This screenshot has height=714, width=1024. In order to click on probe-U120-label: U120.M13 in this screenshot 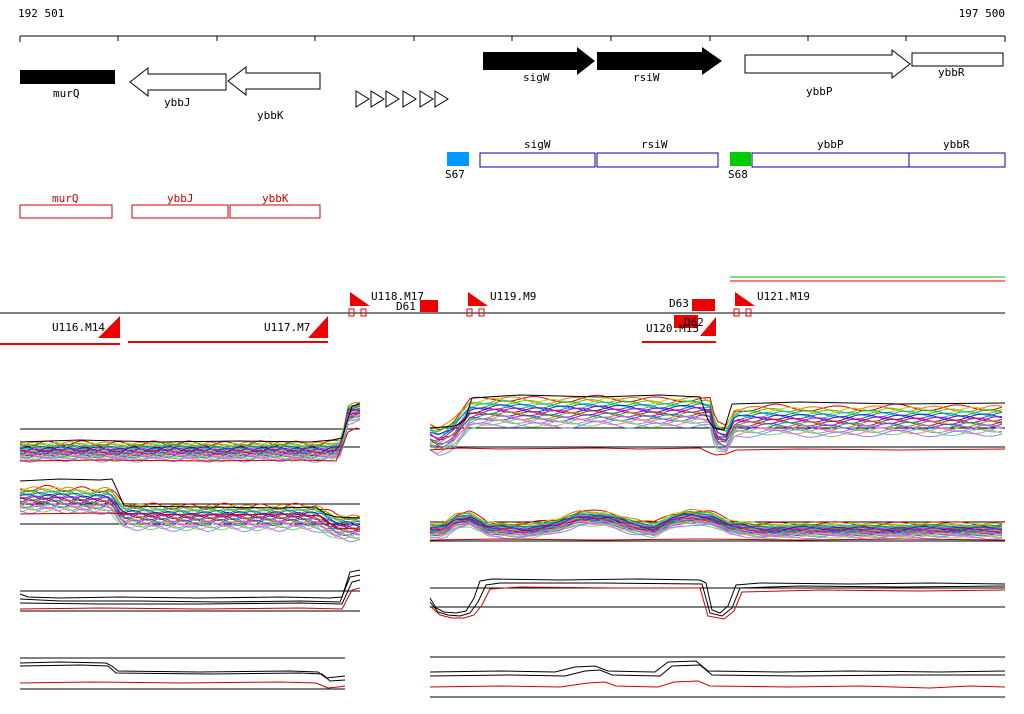, I will do `click(672, 328)`.